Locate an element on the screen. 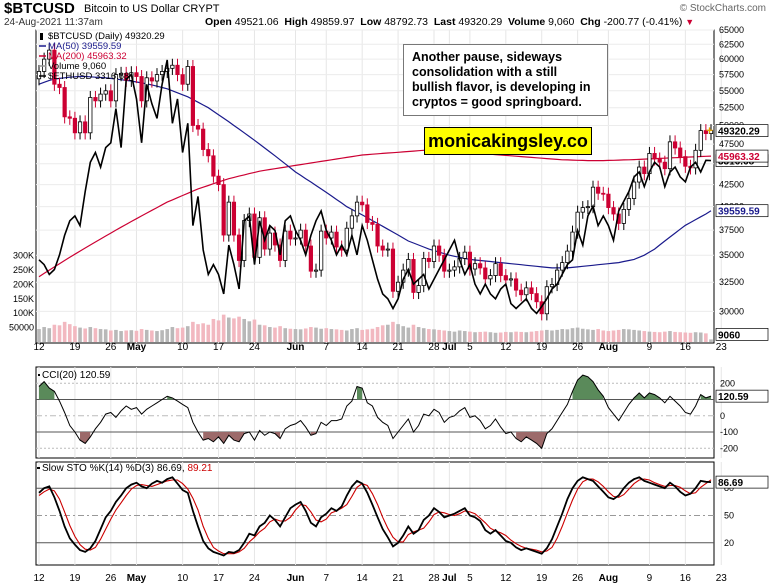 This screenshot has height=587, width=772. price-tick-label: 60000 is located at coordinates (731, 59).